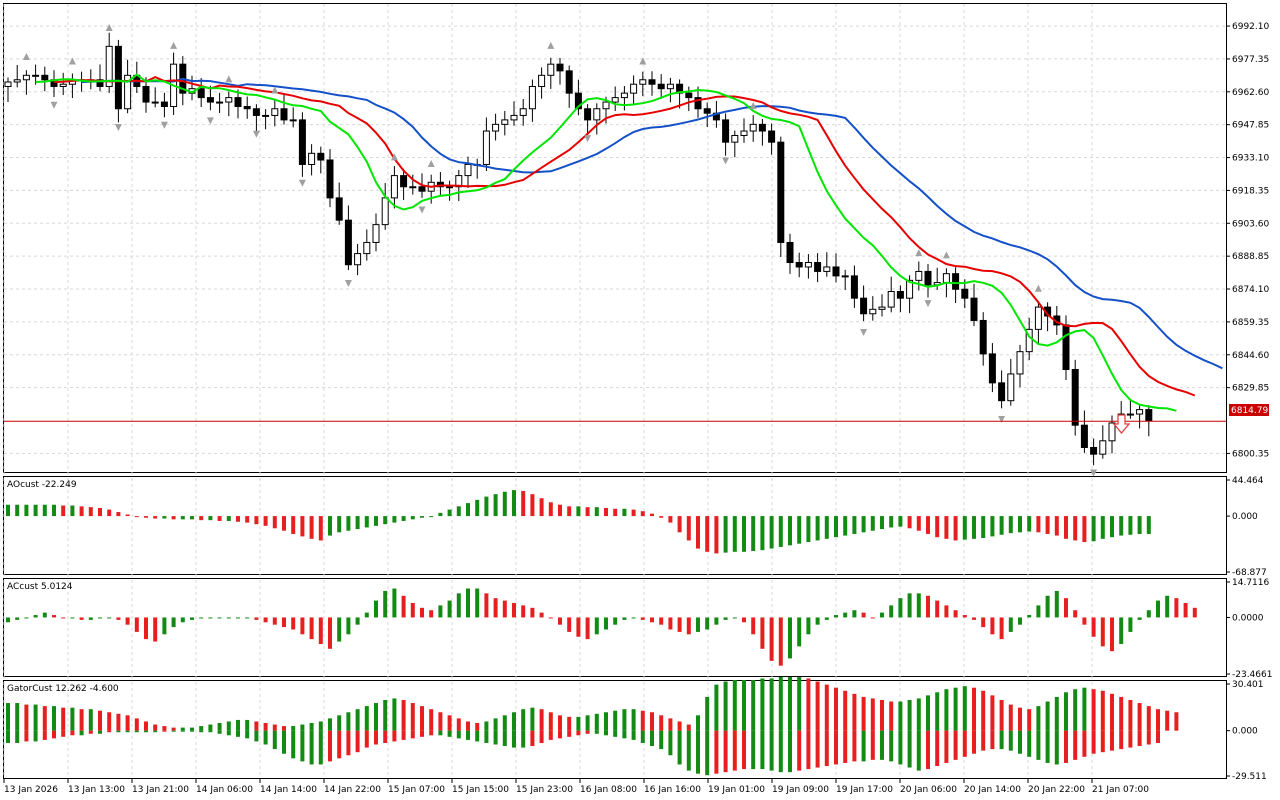 This screenshot has width=1280, height=800. I want to click on time-tick-label: 15 Jan 15:00, so click(480, 790).